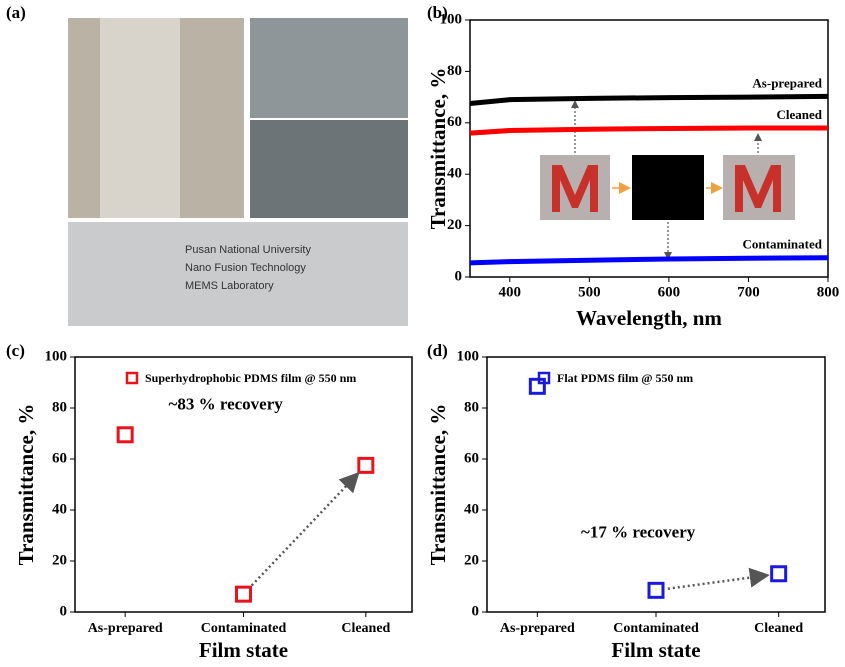  Describe the element at coordinates (828, 292) in the screenshot. I see `x-tick-label: 800` at that location.